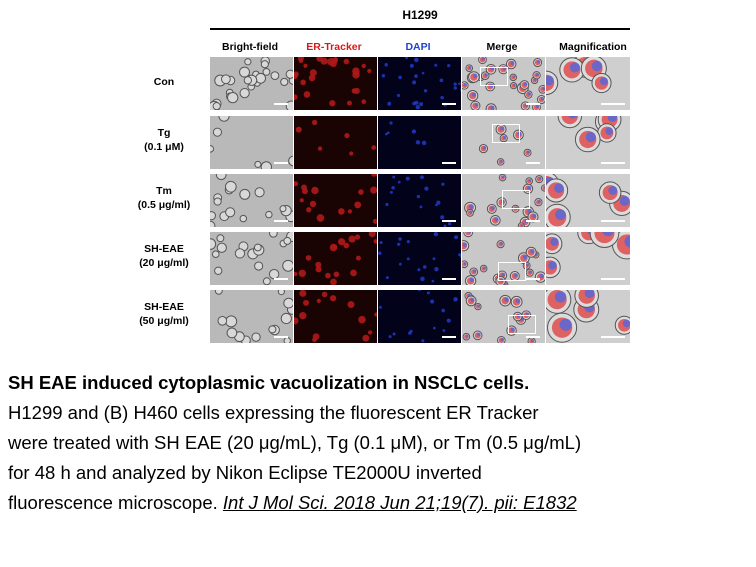  I want to click on row-label-dose: (0.5 μg/ml), so click(164, 205).